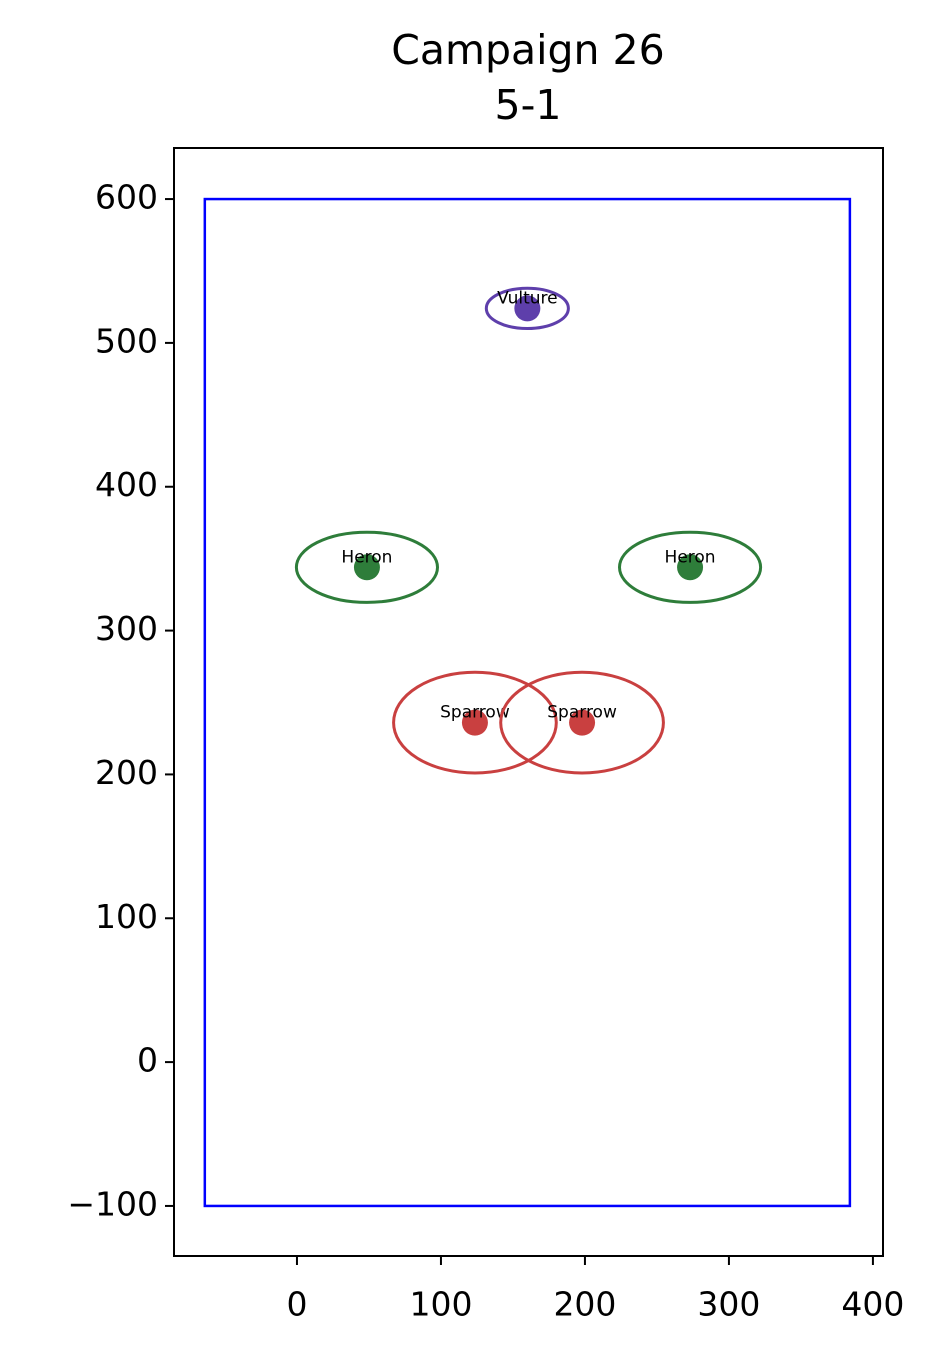  I want to click on x-tick-label: 0, so click(296, 1304).